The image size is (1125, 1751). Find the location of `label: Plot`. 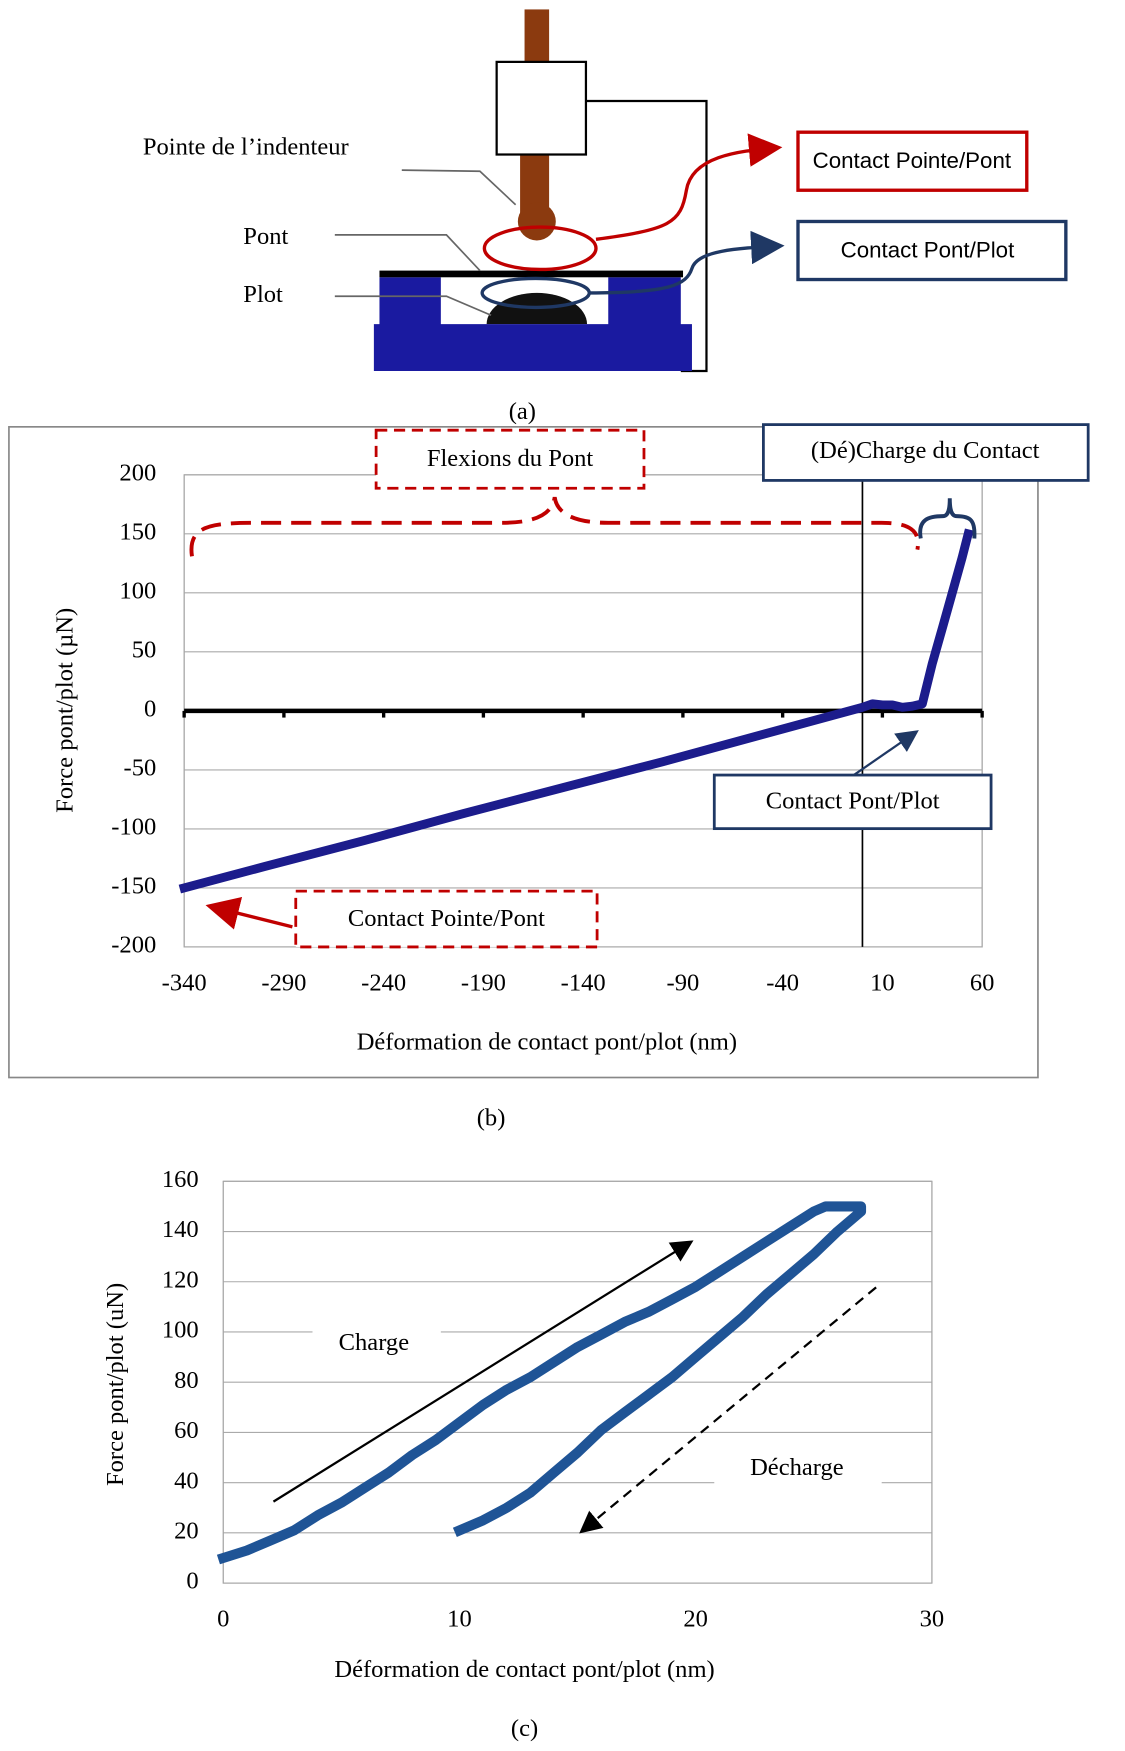

label: Plot is located at coordinates (263, 294).